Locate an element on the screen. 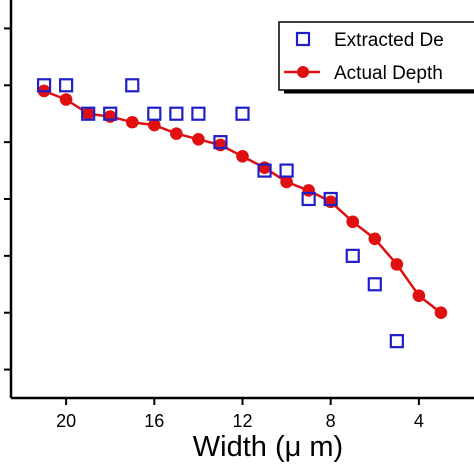  x-tick-label: 8 is located at coordinates (331, 421).